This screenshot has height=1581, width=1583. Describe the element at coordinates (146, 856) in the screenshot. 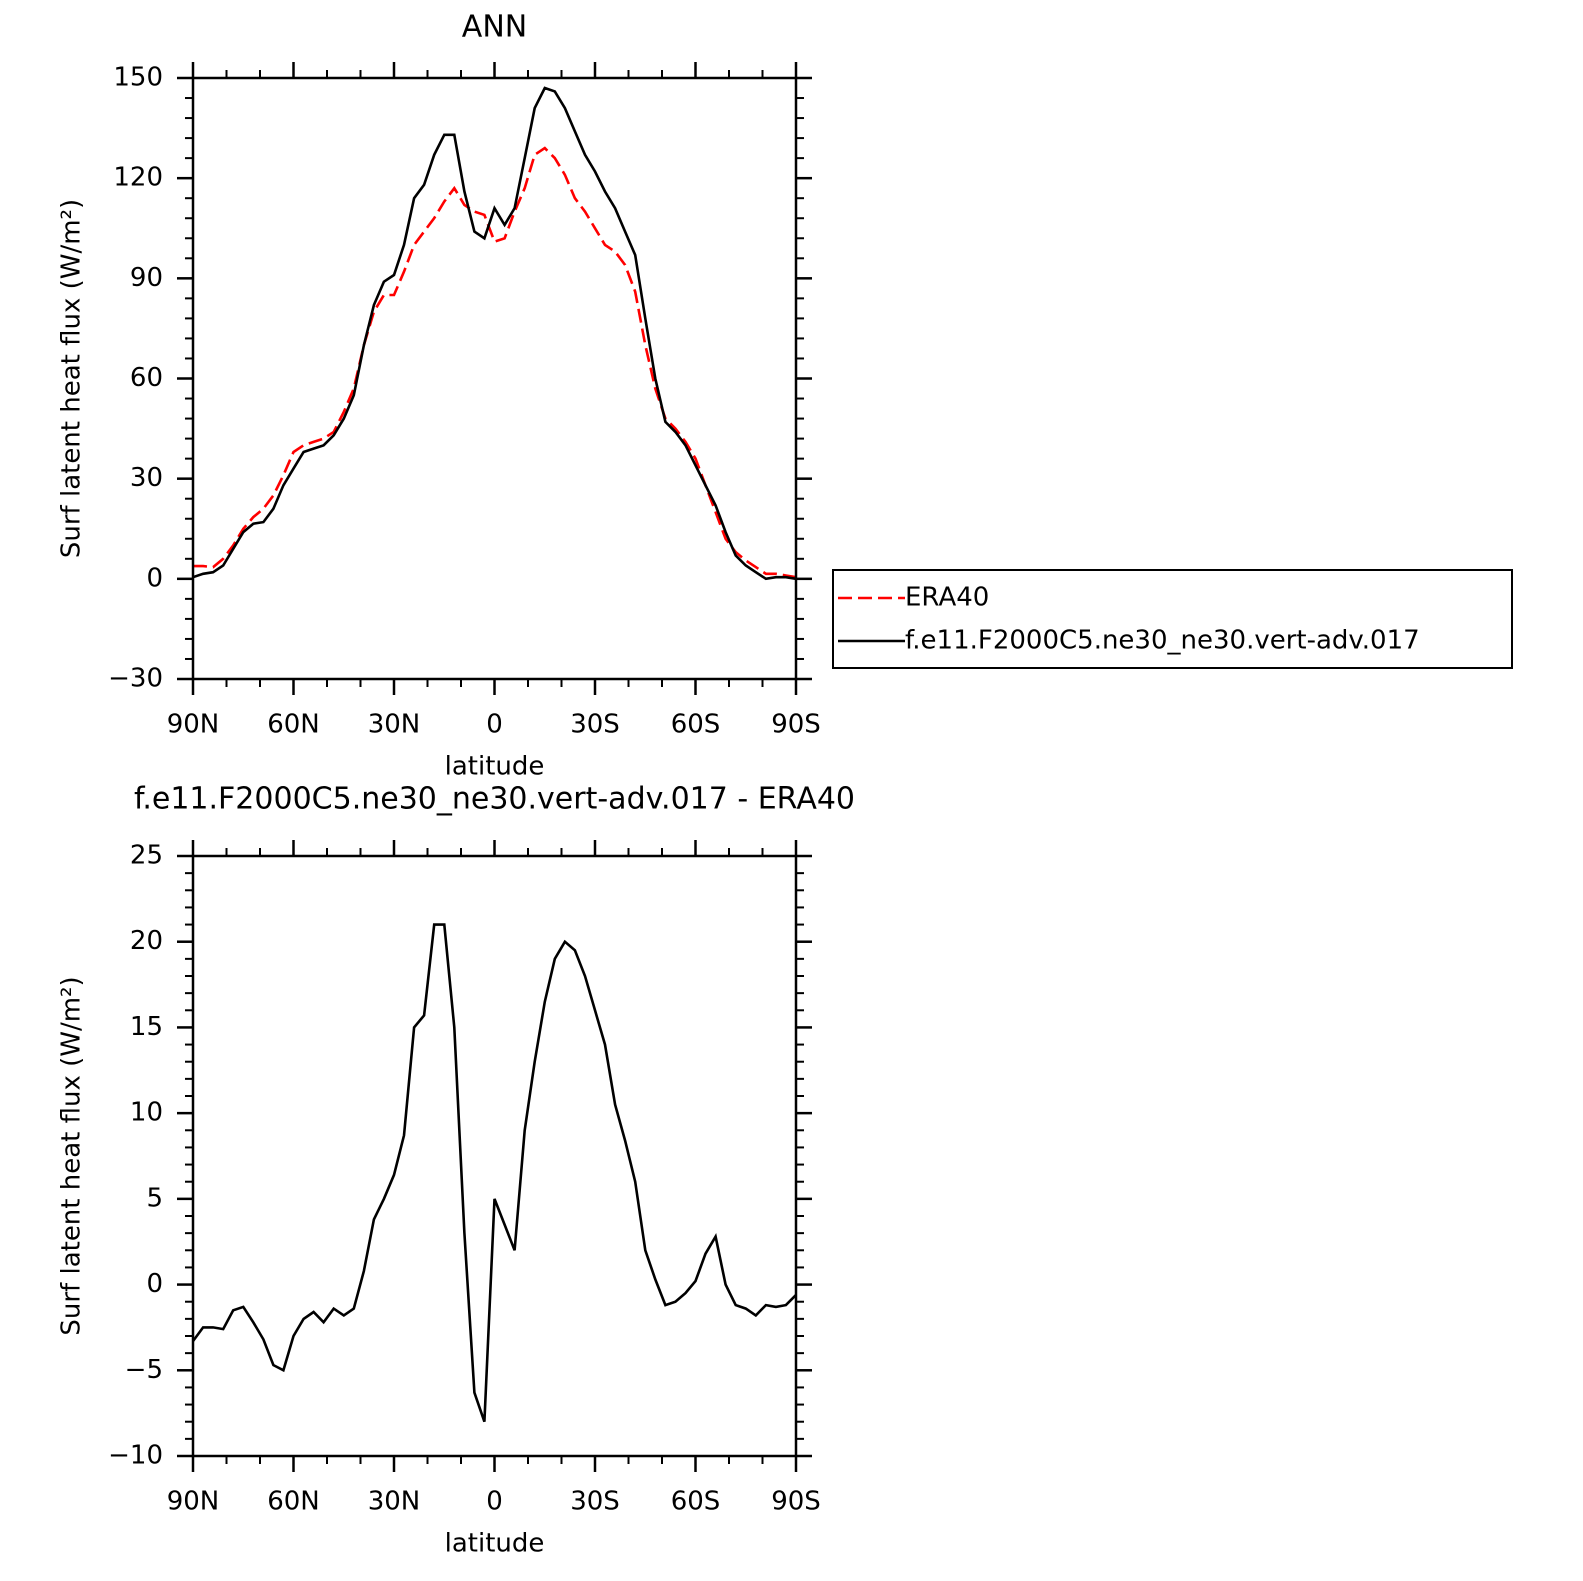

I see `y-tick-label: 25` at that location.